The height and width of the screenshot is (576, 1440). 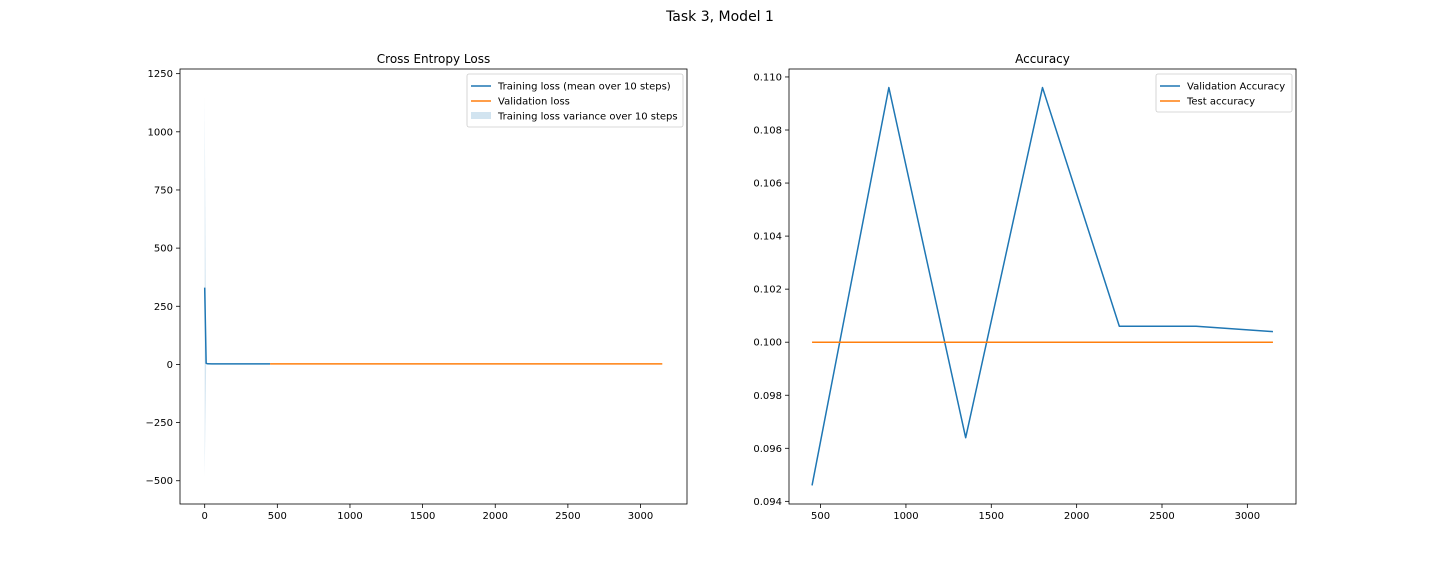 I want to click on y-tick-label: 500, so click(x=163, y=249).